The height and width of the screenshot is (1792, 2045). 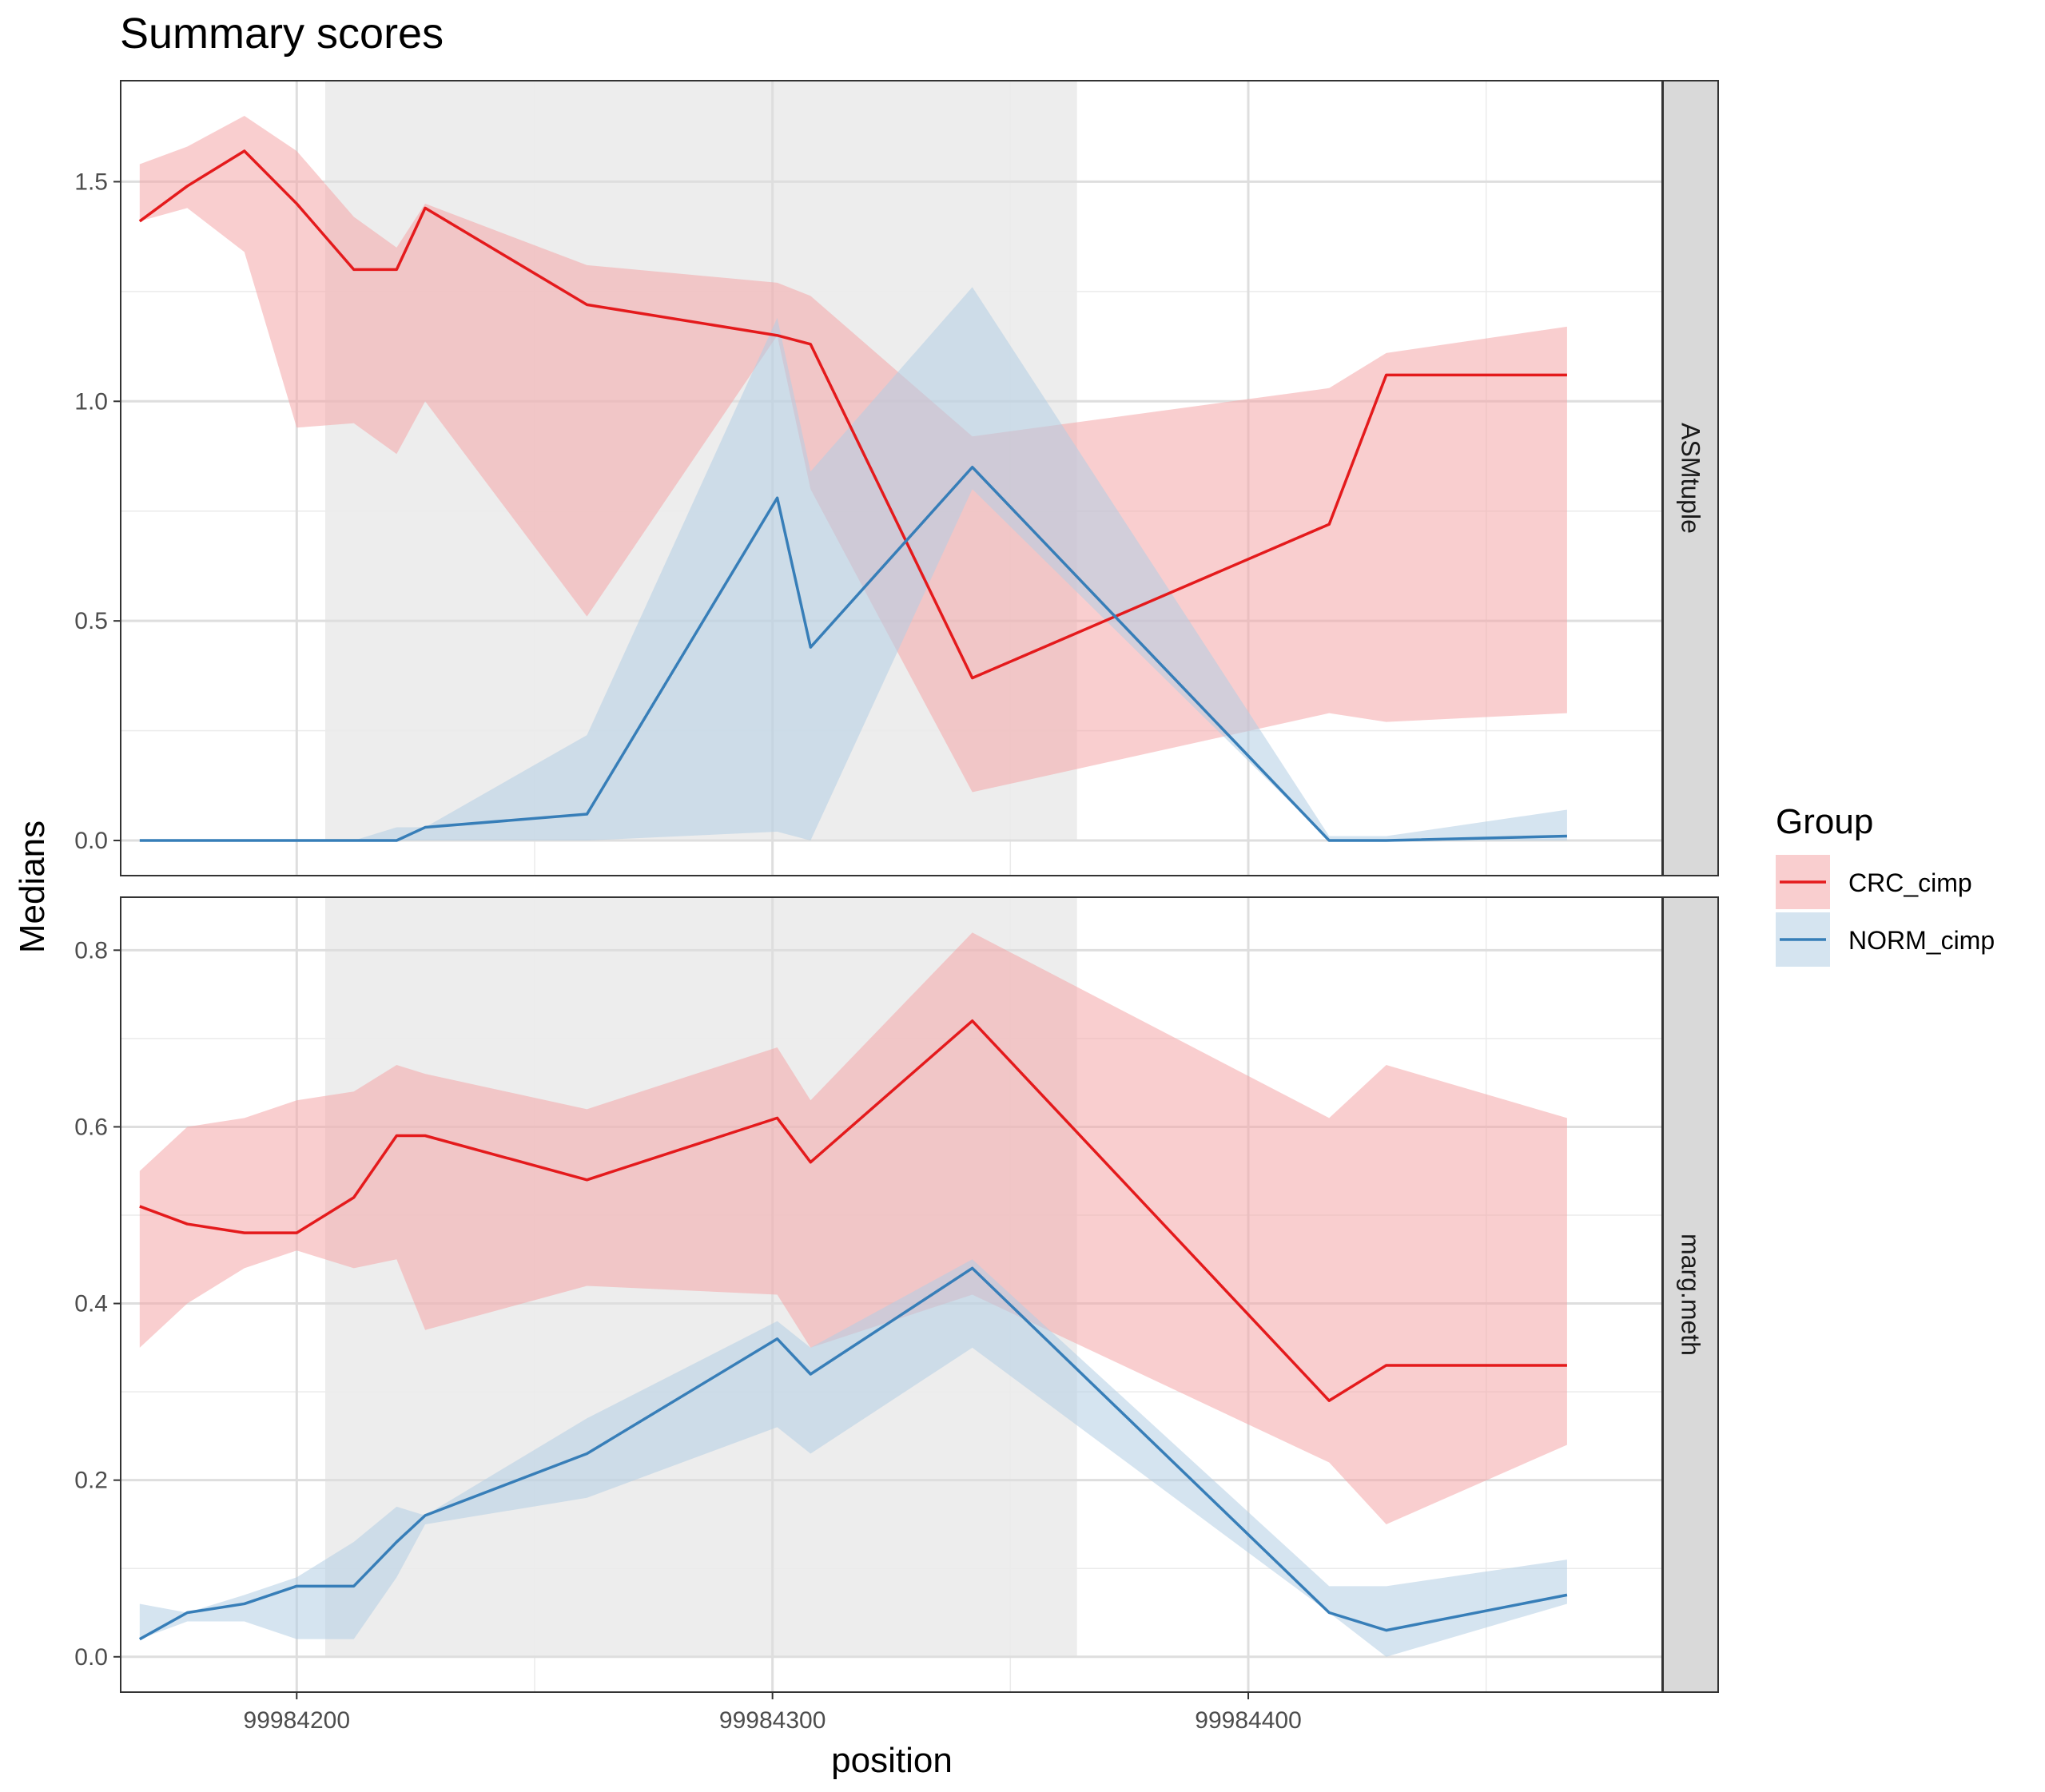 I want to click on x-tick-label: 99984400, so click(x=1248, y=1720).